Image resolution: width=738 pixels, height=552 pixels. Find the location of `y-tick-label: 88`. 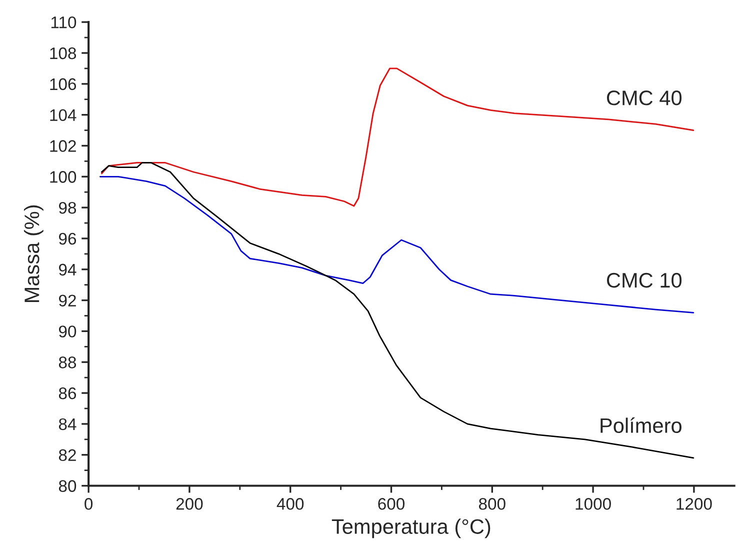

y-tick-label: 88 is located at coordinates (67, 362).